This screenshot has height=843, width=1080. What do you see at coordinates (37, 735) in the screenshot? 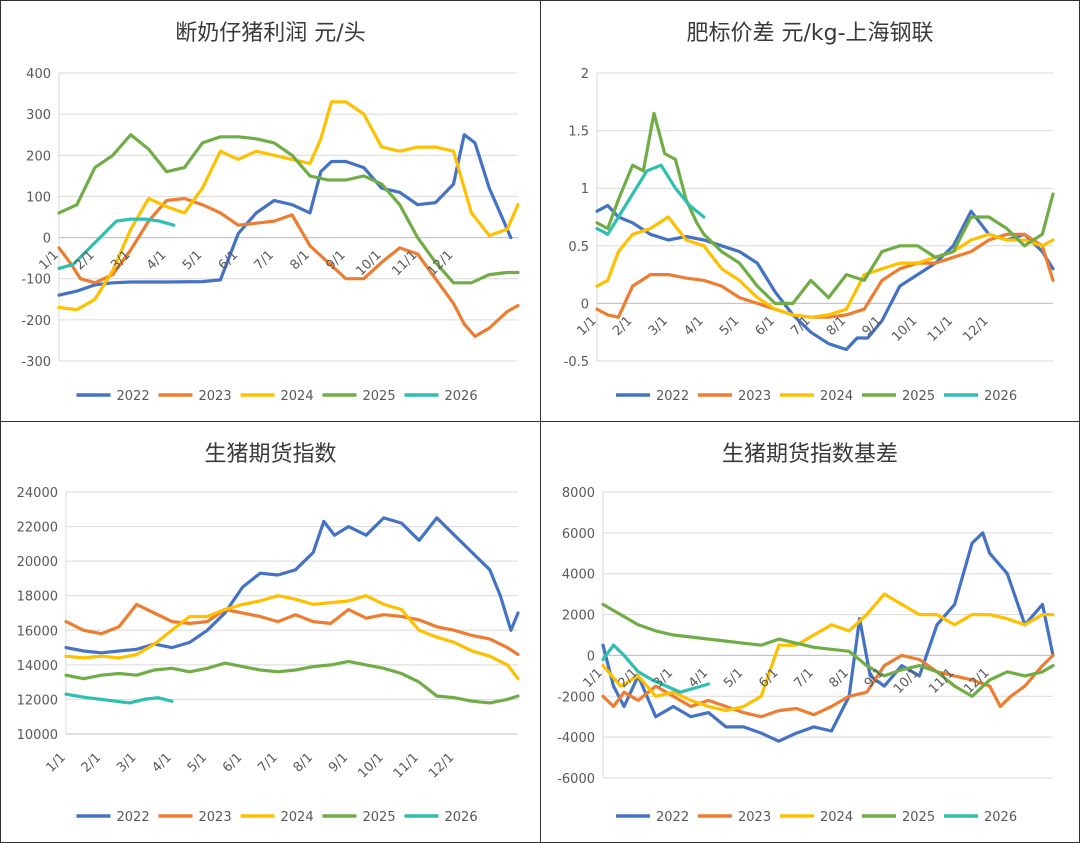
I see `y-tick-label: 10000` at bounding box center [37, 735].